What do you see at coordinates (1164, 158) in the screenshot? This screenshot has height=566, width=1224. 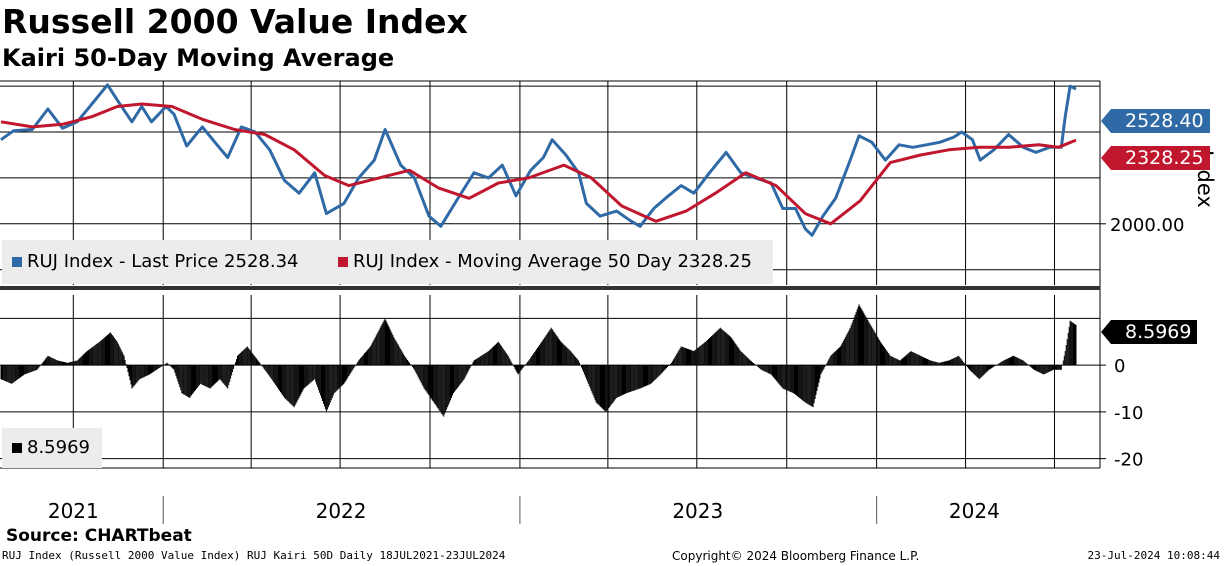 I see `moving-average-tag-value: 2328.25` at bounding box center [1164, 158].